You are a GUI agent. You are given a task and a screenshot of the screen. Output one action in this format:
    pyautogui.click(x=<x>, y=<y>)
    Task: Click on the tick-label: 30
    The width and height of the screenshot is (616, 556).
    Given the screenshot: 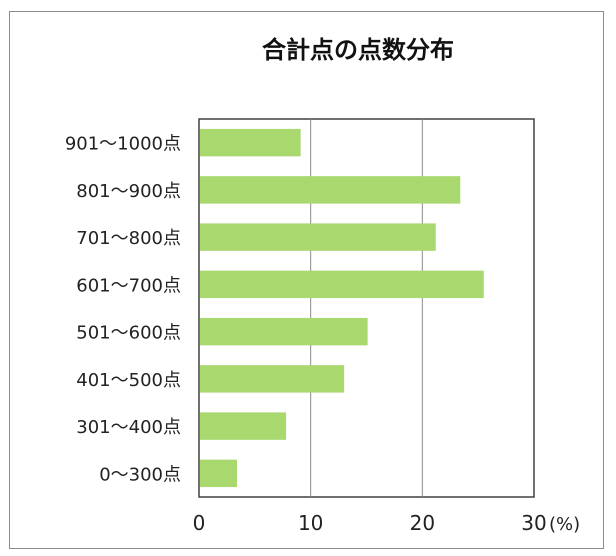 What is the action you would take?
    pyautogui.click(x=533, y=523)
    